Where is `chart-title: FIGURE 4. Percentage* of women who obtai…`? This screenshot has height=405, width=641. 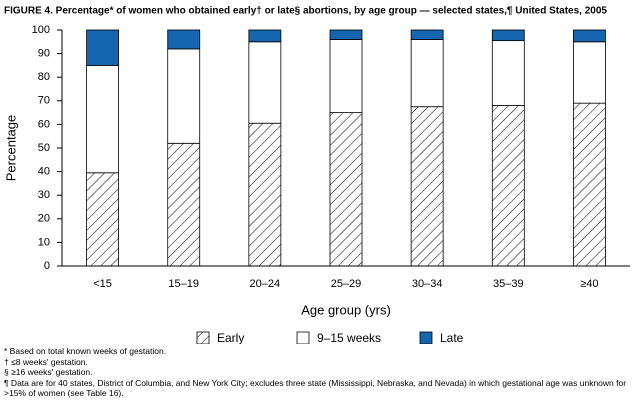 chart-title: FIGURE 4. Percentage* of women who obtai… is located at coordinates (305, 11).